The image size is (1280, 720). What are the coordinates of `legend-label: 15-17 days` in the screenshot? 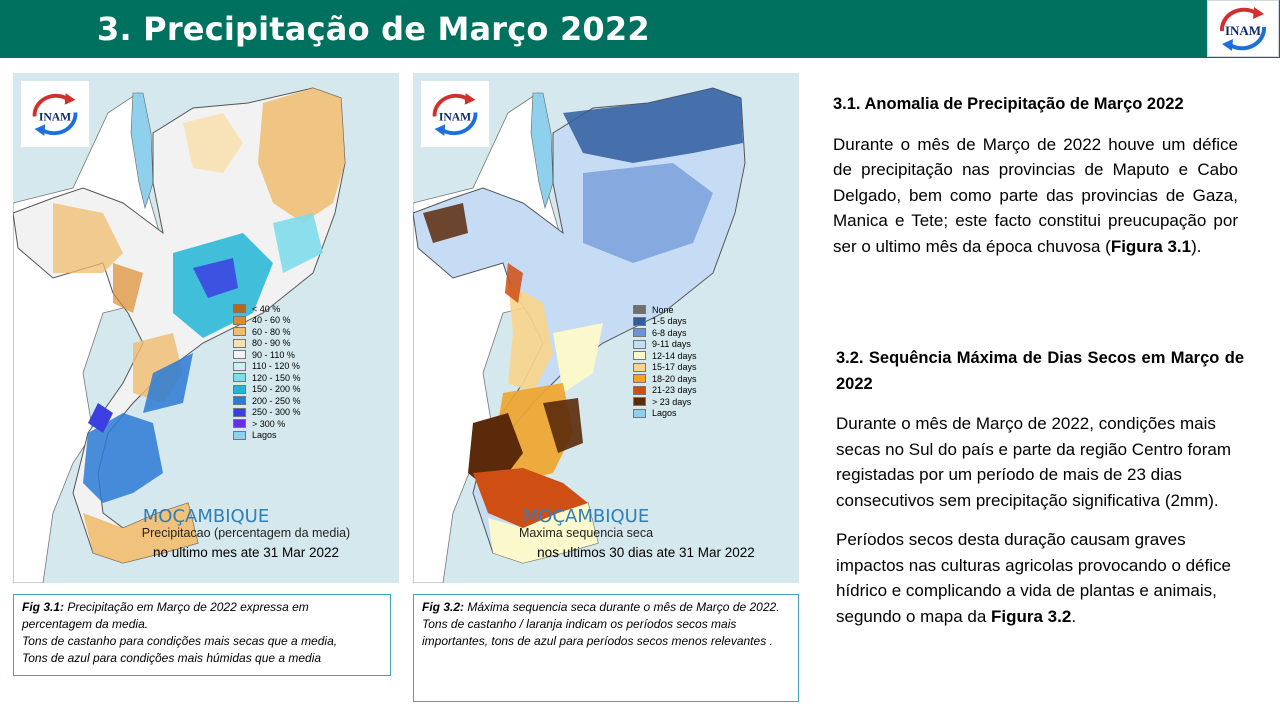 It's located at (674, 367).